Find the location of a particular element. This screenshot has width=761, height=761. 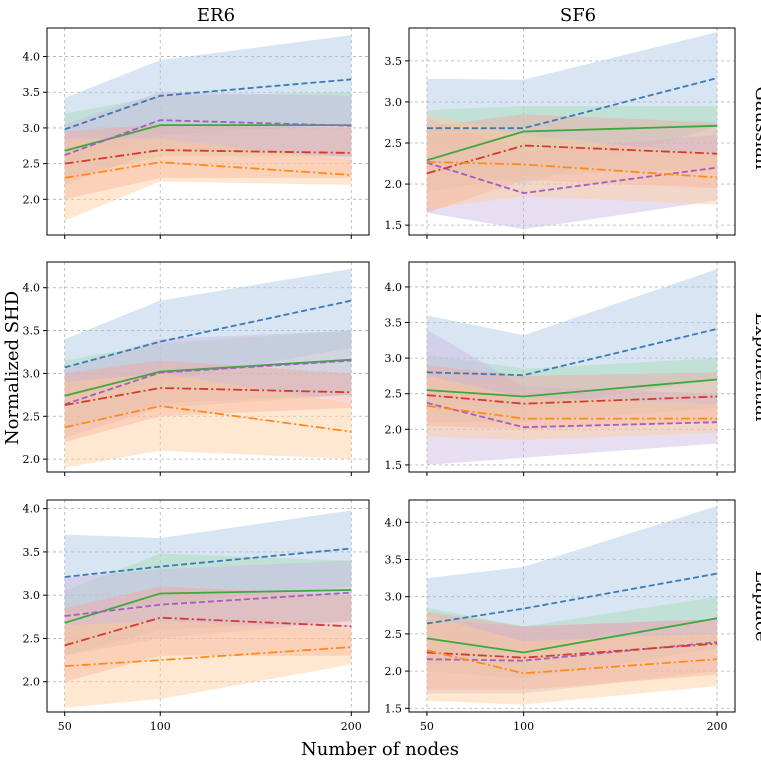

series-line-red-exponential-sf6 is located at coordinates (572, 399).